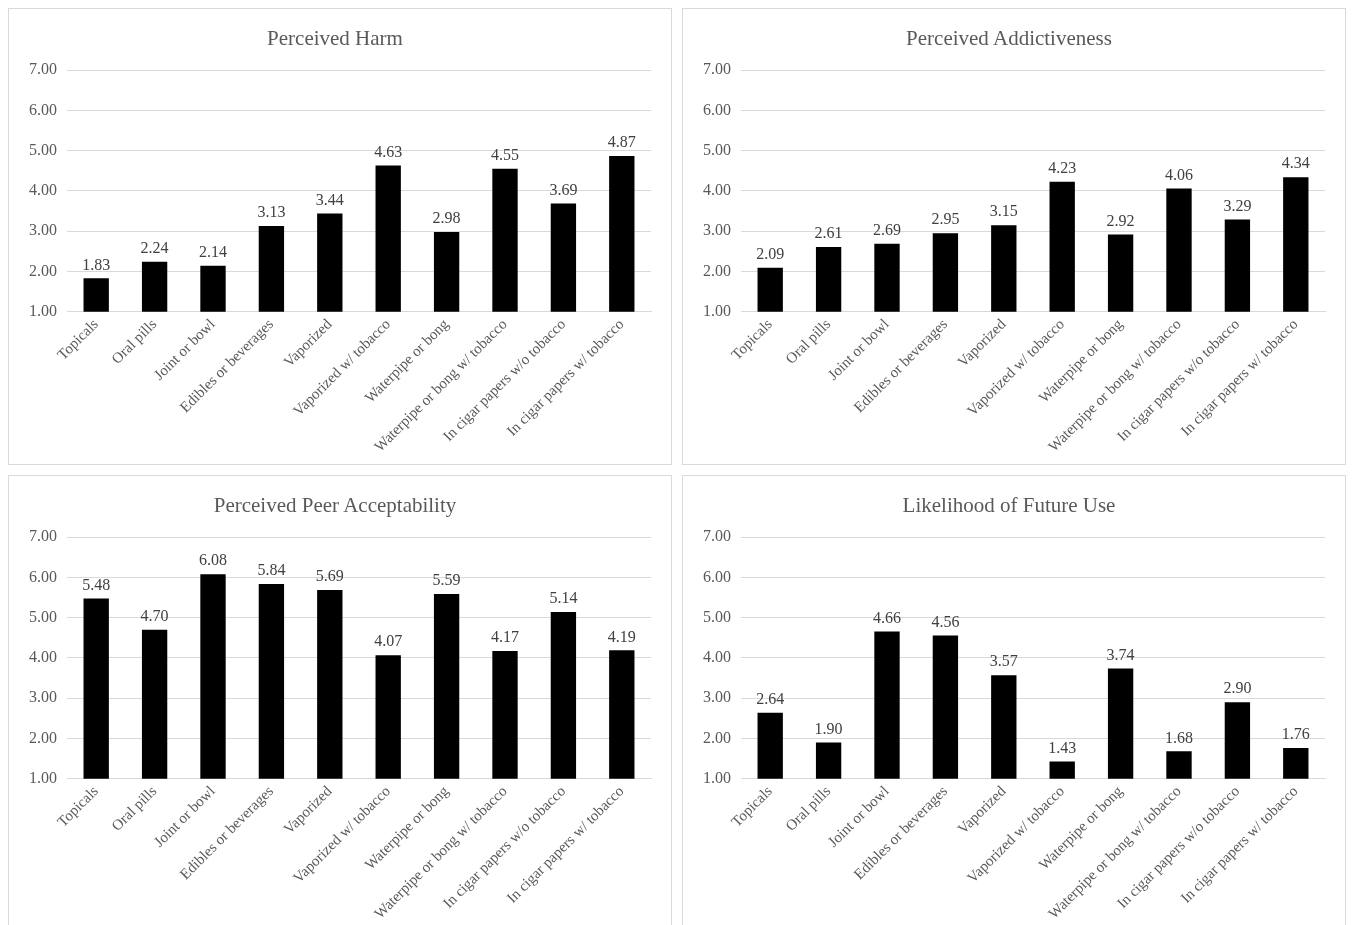 The image size is (1353, 925). Describe the element at coordinates (505, 637) in the screenshot. I see `data-label: 4.17` at that location.